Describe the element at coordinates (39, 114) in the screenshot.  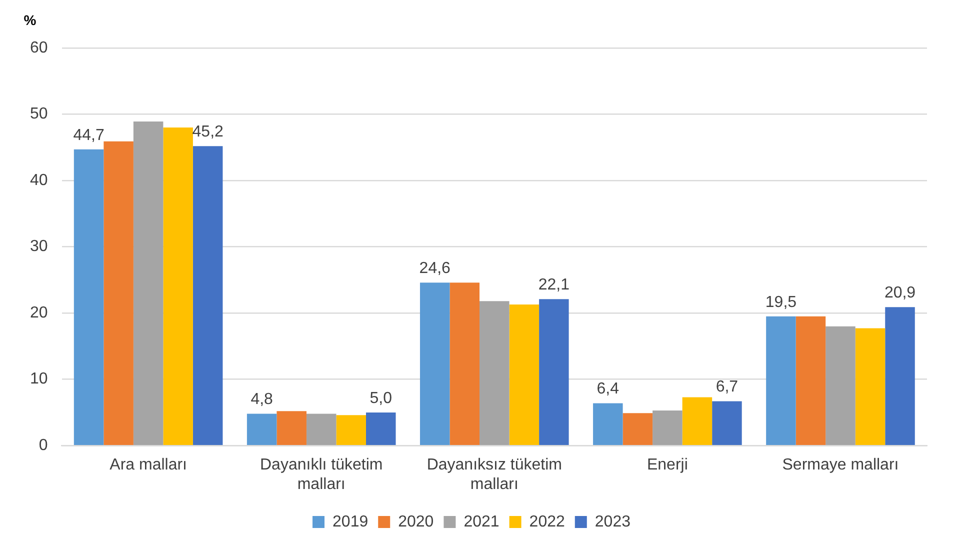
I see `y-tick-label: 50` at that location.